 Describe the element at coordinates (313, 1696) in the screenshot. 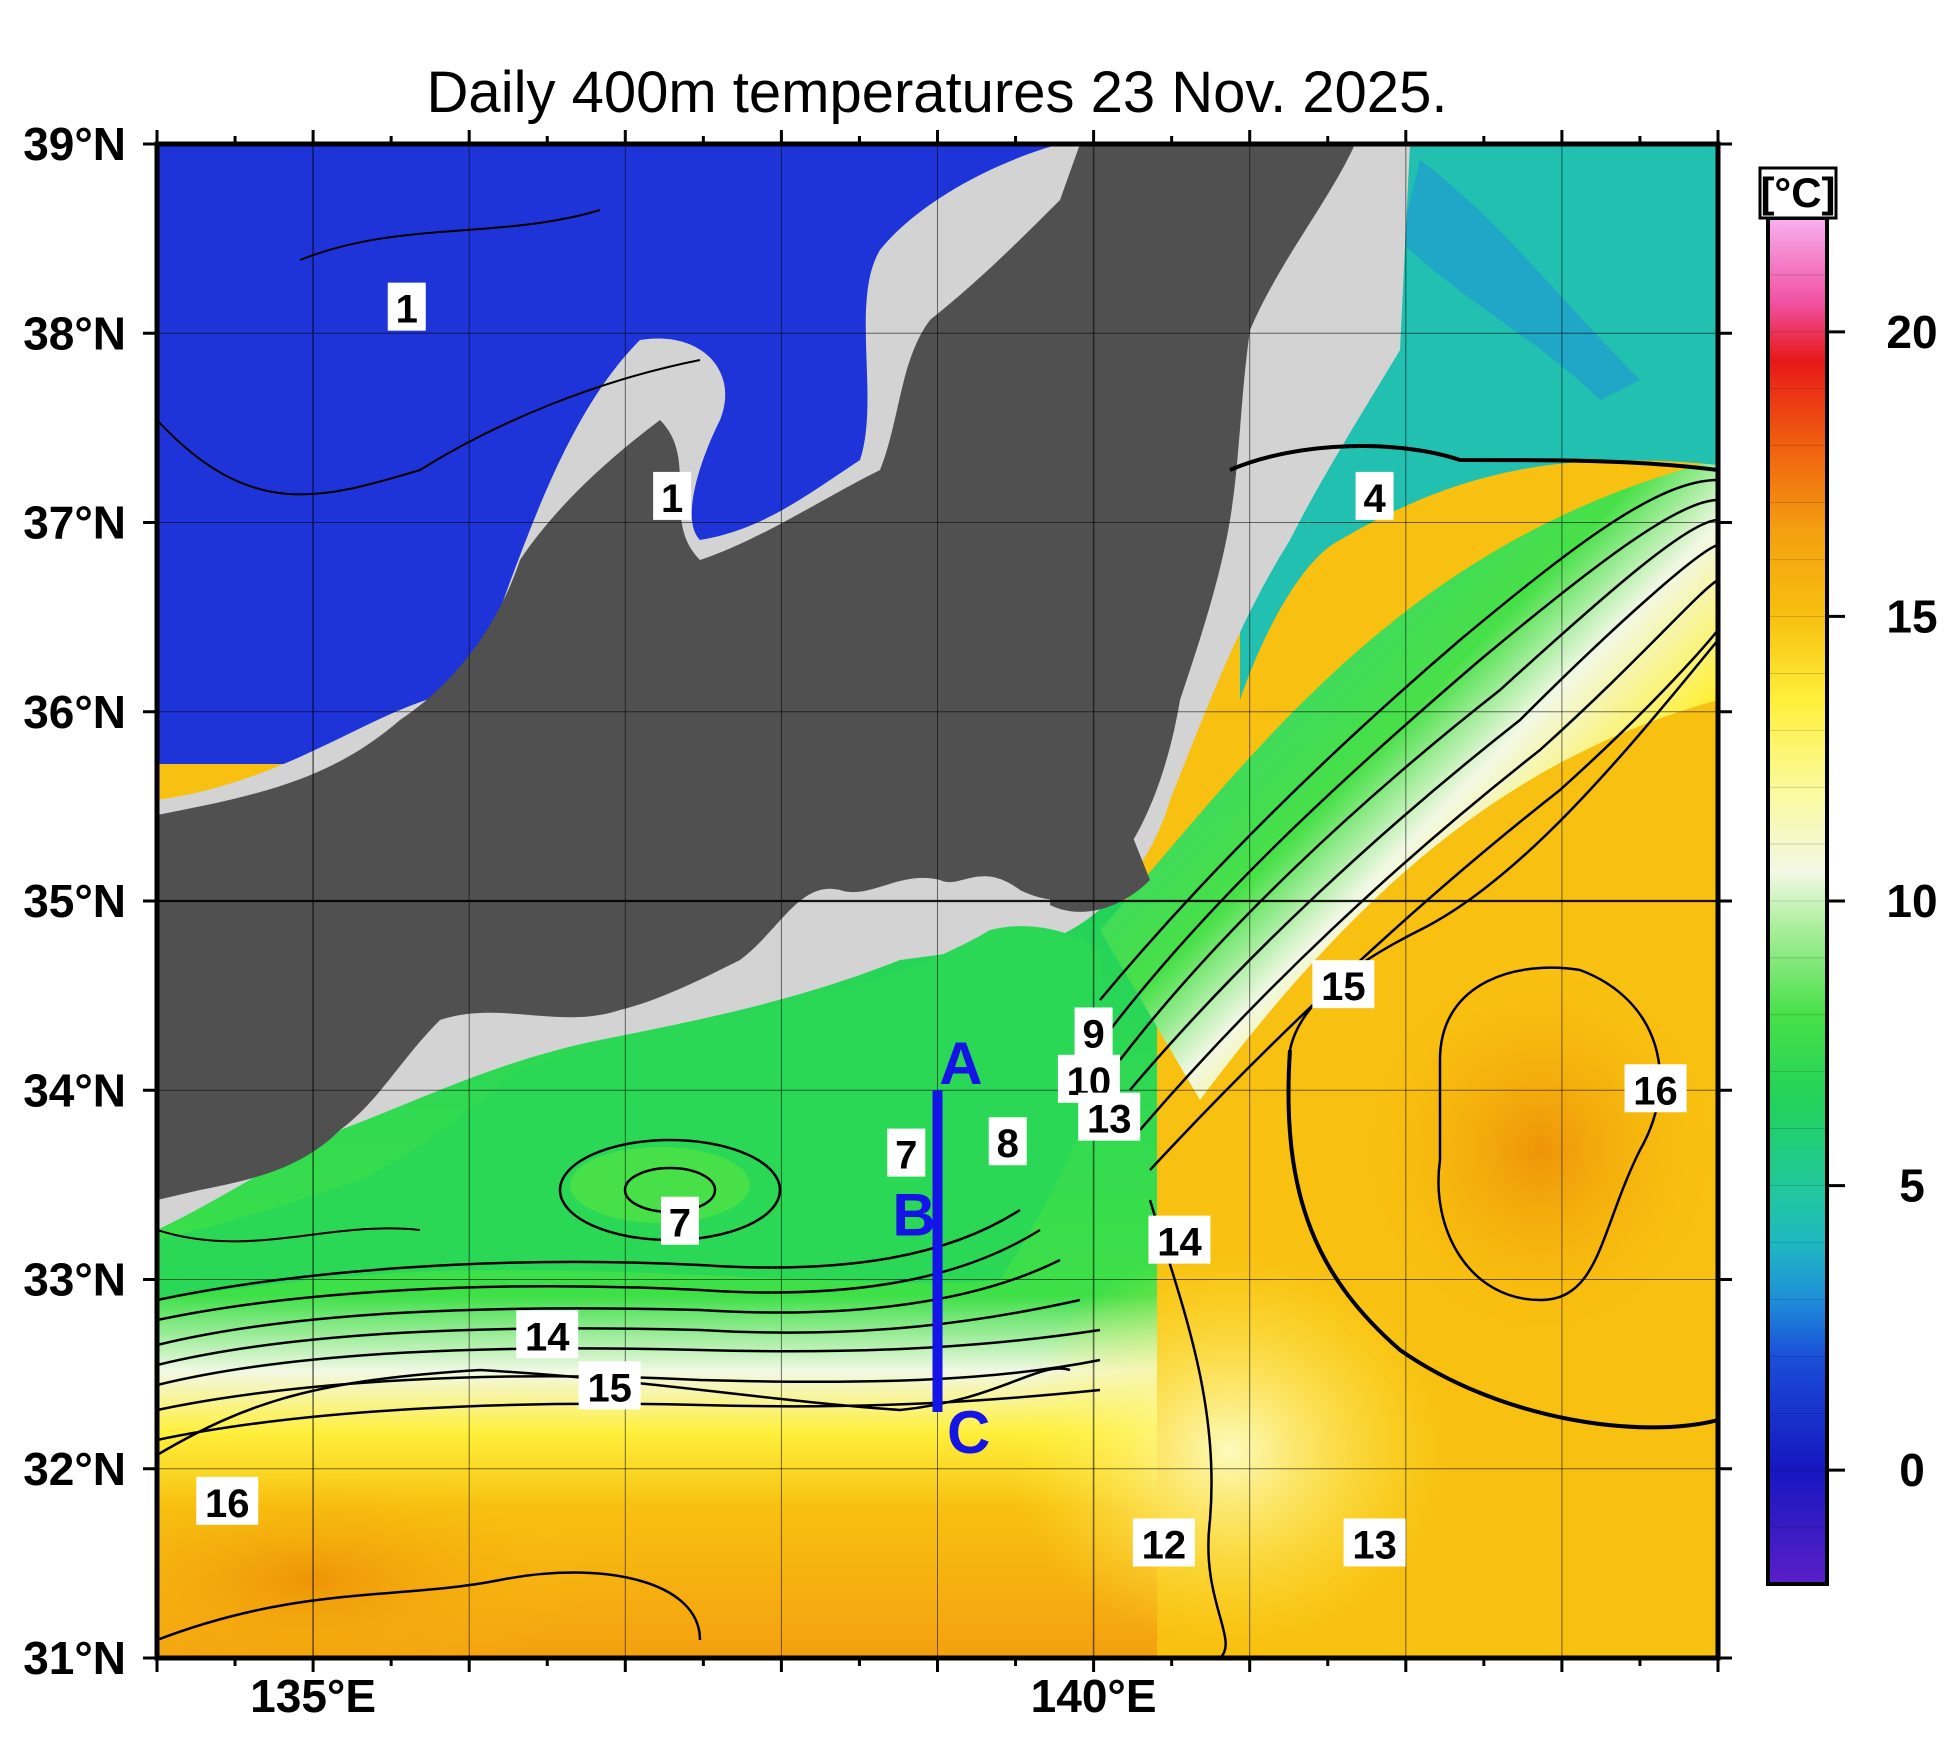

I see `longitude-label: 135°E` at that location.